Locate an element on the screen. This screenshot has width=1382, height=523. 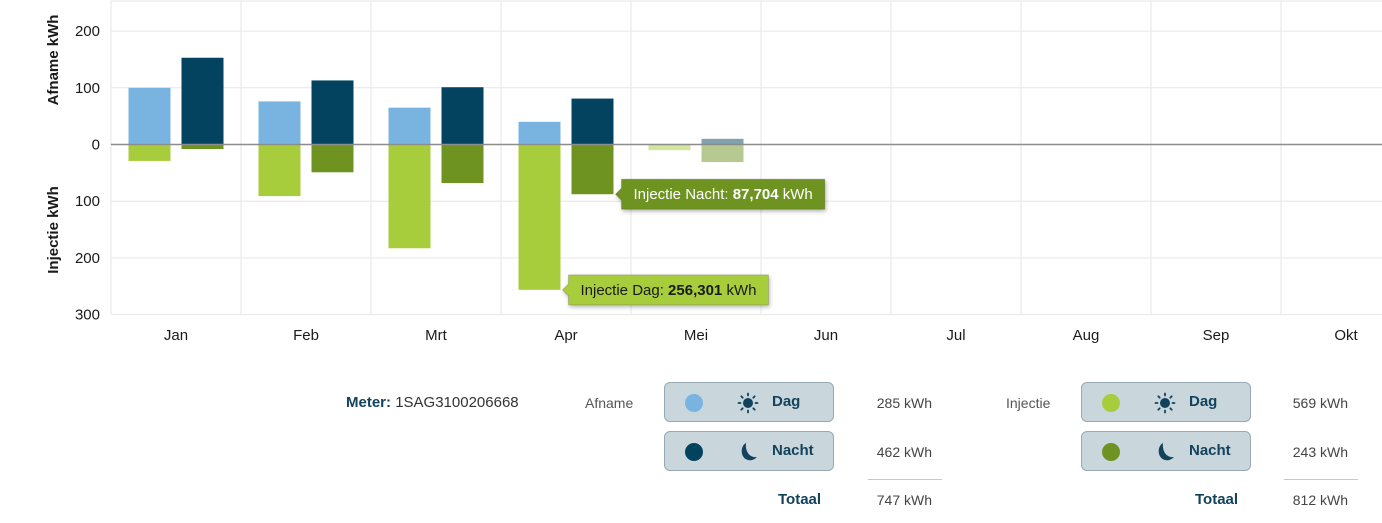
afname-nacht-toggle: Nacht is located at coordinates (749, 451).